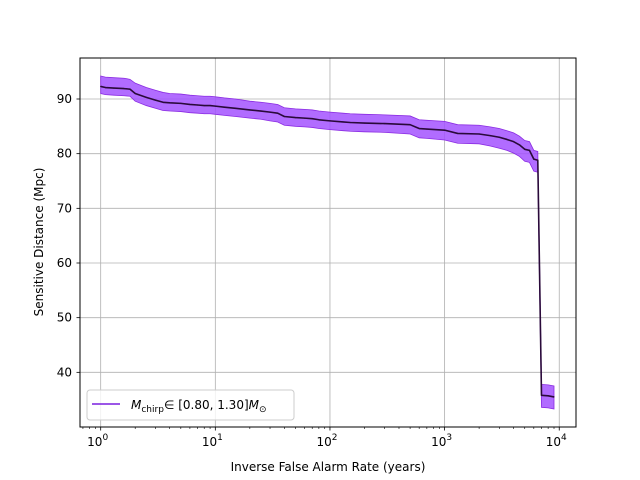 Image resolution: width=640 pixels, height=480 pixels. I want to click on y-axis-label: Sensitive Distance (Mpc), so click(39, 242).